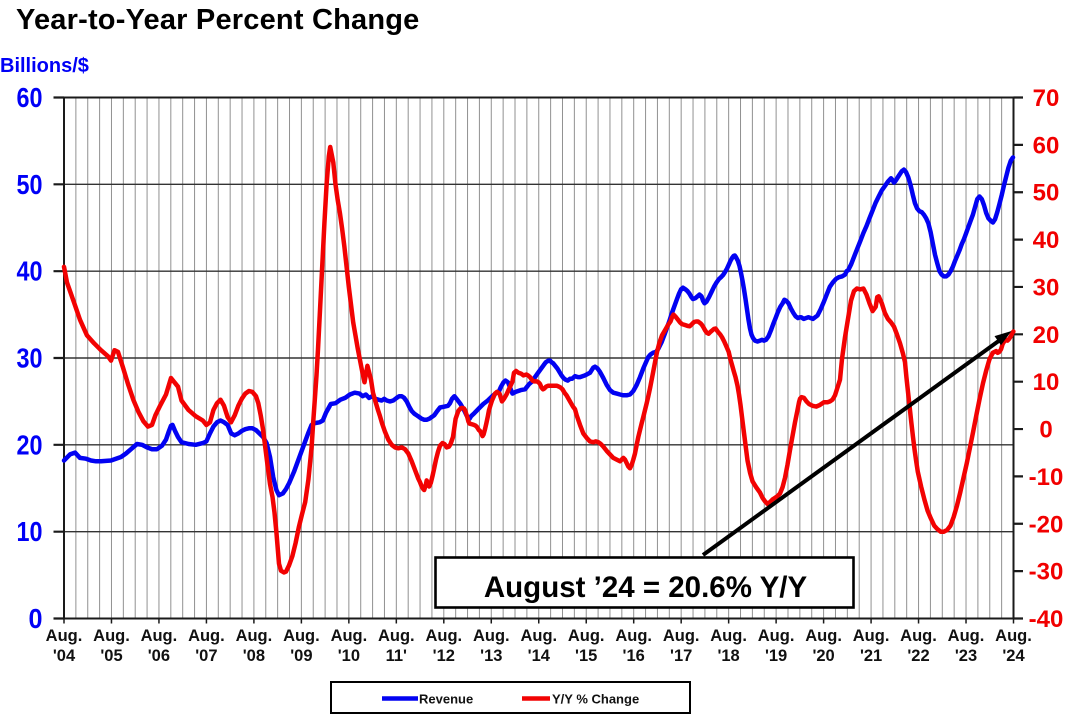  What do you see at coordinates (539, 656) in the screenshot?
I see `svg-text: '14` at bounding box center [539, 656].